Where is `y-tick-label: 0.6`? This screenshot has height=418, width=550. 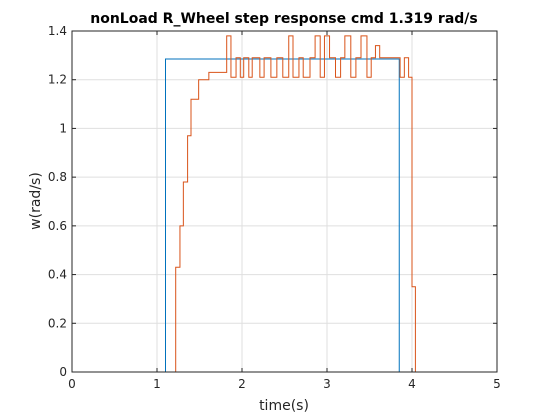
y-tick-label: 0.6 is located at coordinates (57, 226).